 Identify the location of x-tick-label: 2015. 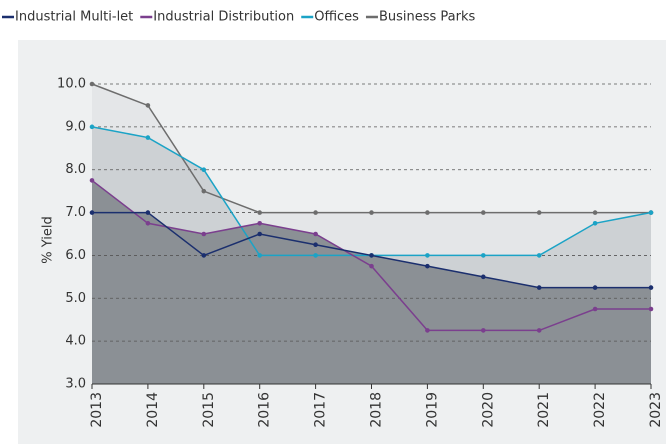
(209, 410).